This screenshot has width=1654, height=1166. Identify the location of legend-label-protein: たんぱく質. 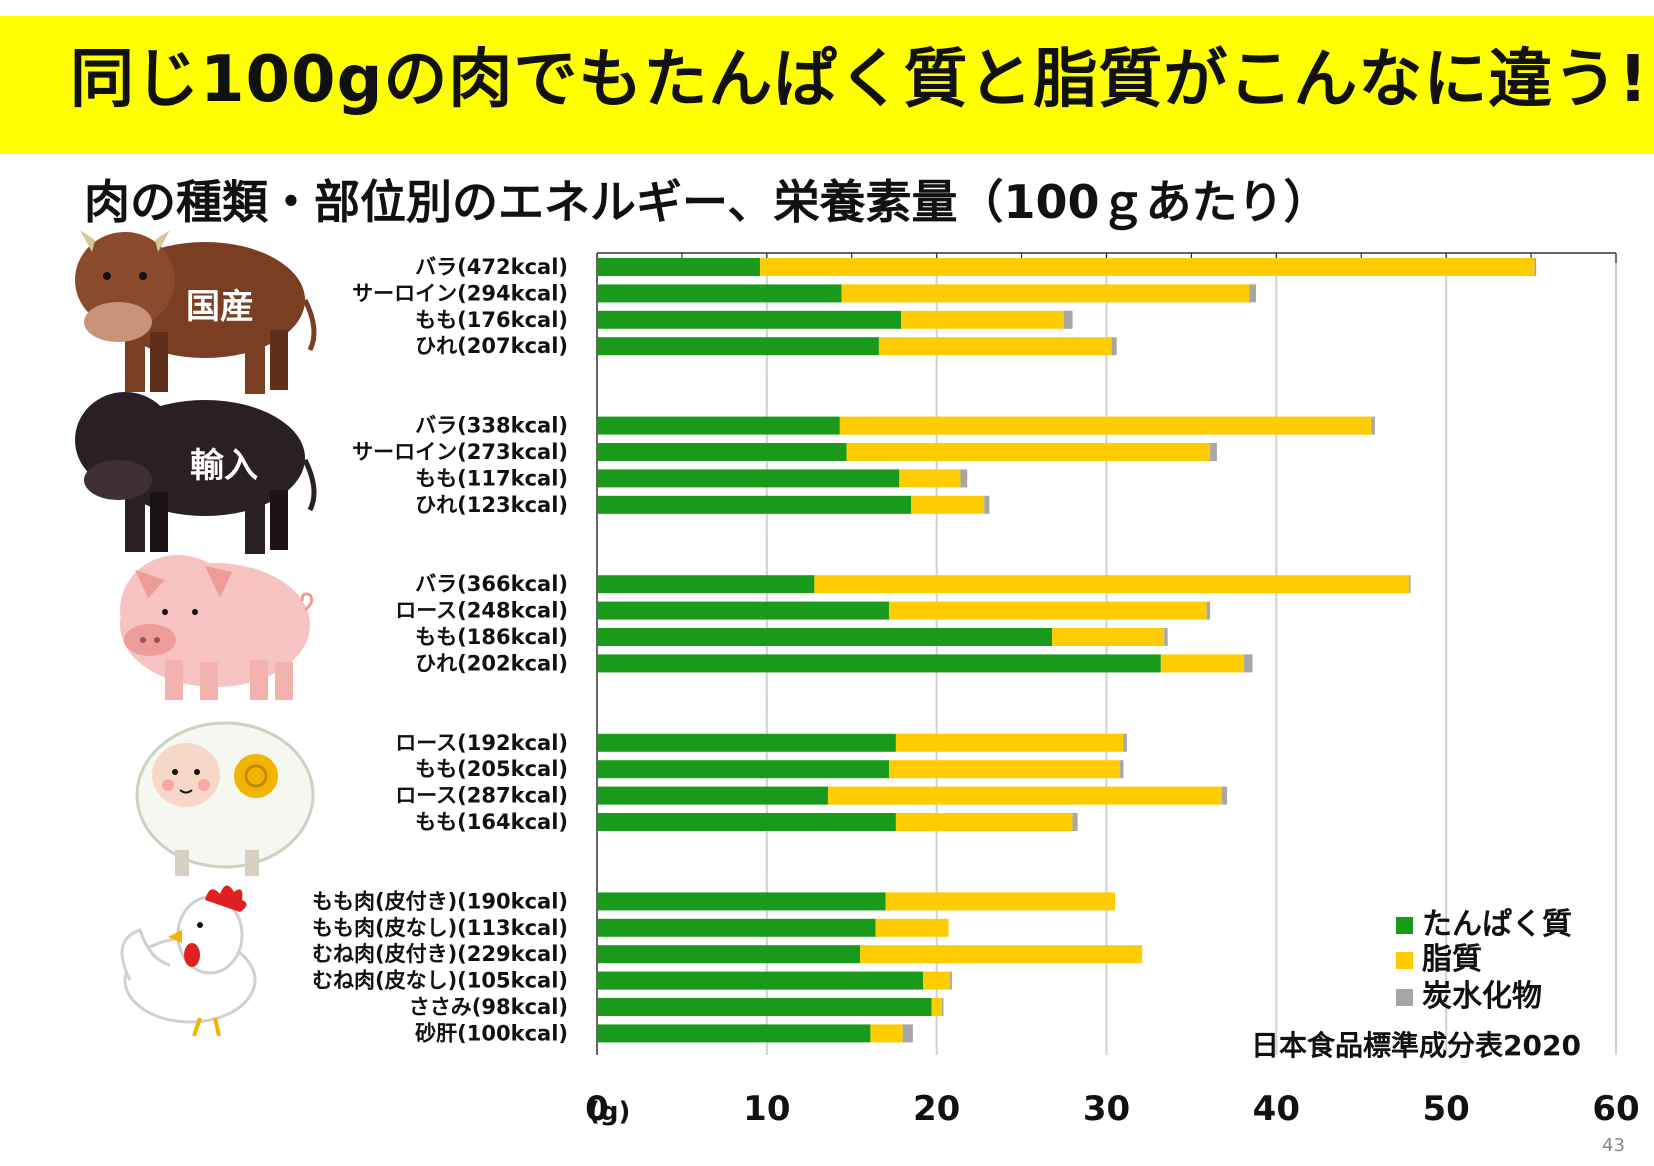
(1497, 924).